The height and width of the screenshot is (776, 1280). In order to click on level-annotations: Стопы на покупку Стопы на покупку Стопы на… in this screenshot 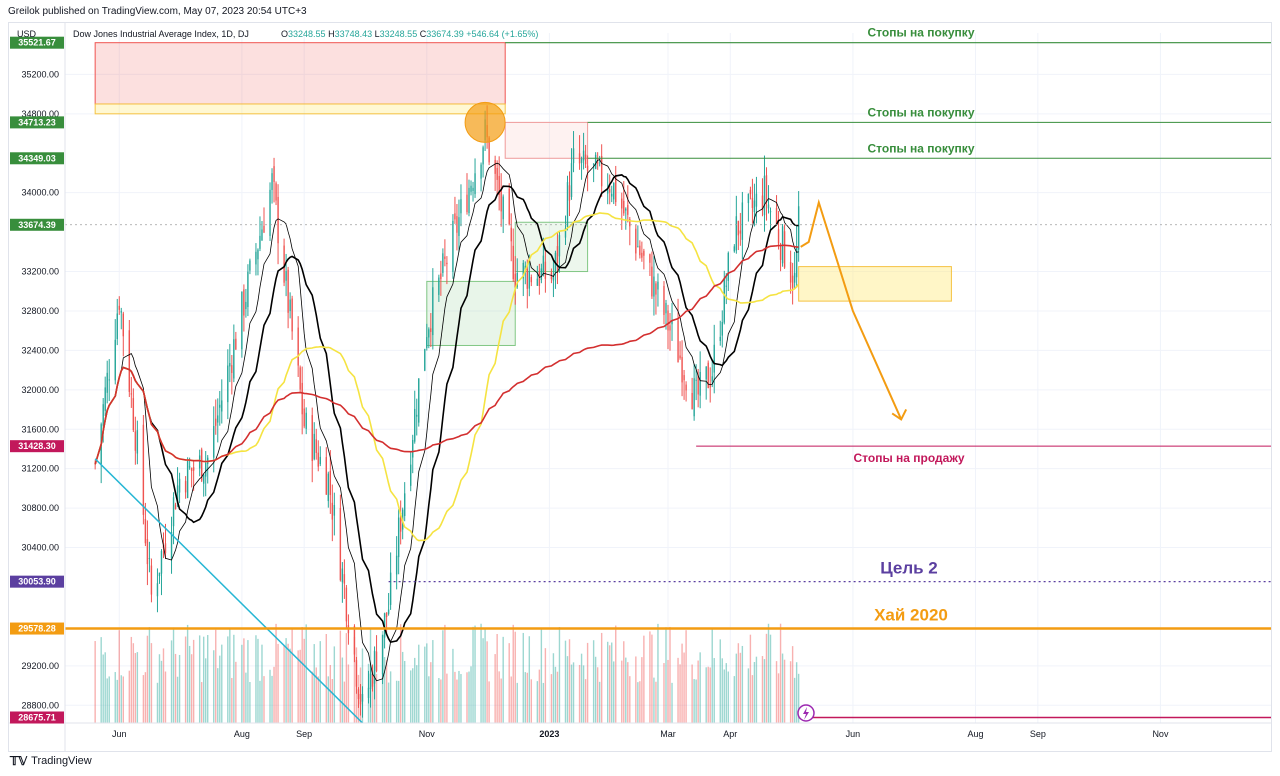, I will do `click(913, 325)`.